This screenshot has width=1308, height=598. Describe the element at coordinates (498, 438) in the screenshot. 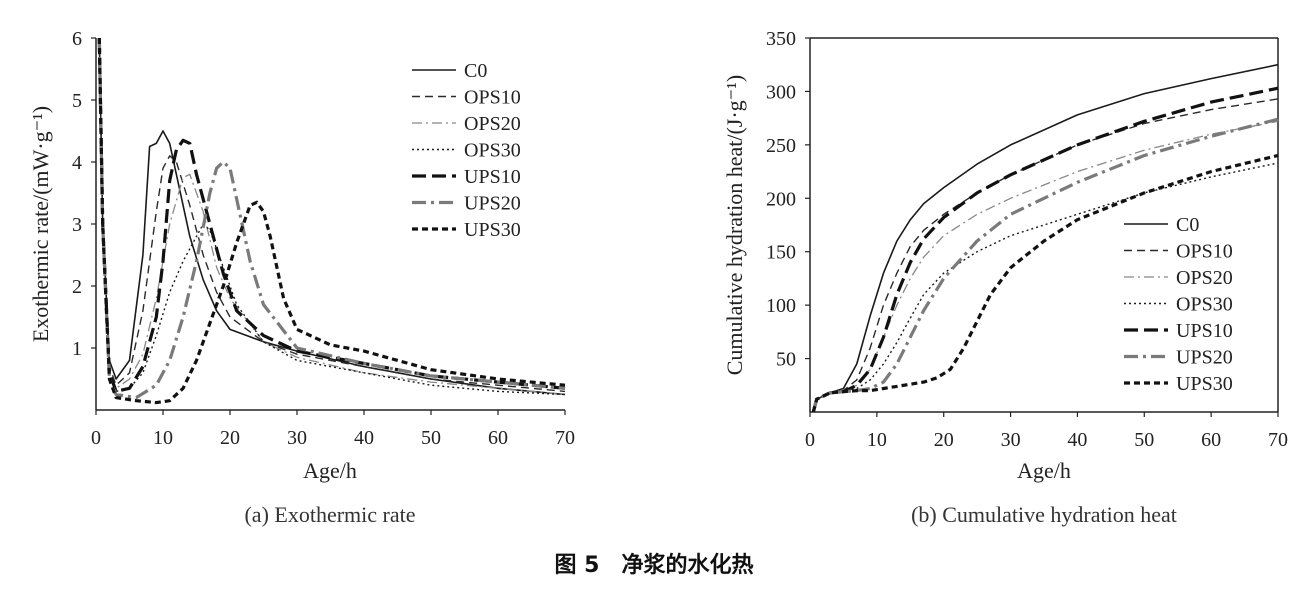

I see `a-x-tick-label: 60` at that location.